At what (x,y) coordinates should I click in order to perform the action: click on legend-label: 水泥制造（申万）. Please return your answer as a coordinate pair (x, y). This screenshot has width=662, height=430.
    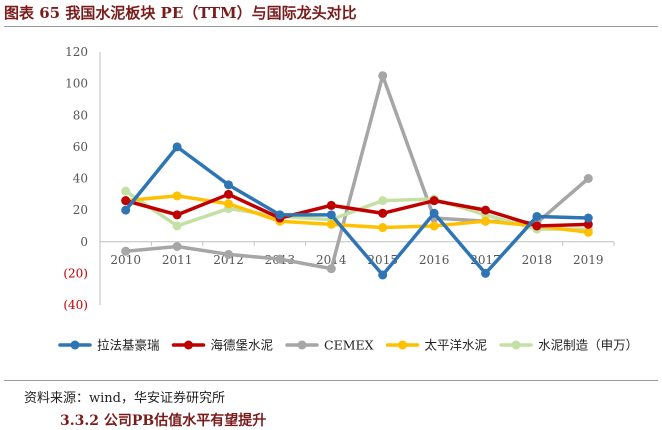
    Looking at the image, I should click on (588, 345).